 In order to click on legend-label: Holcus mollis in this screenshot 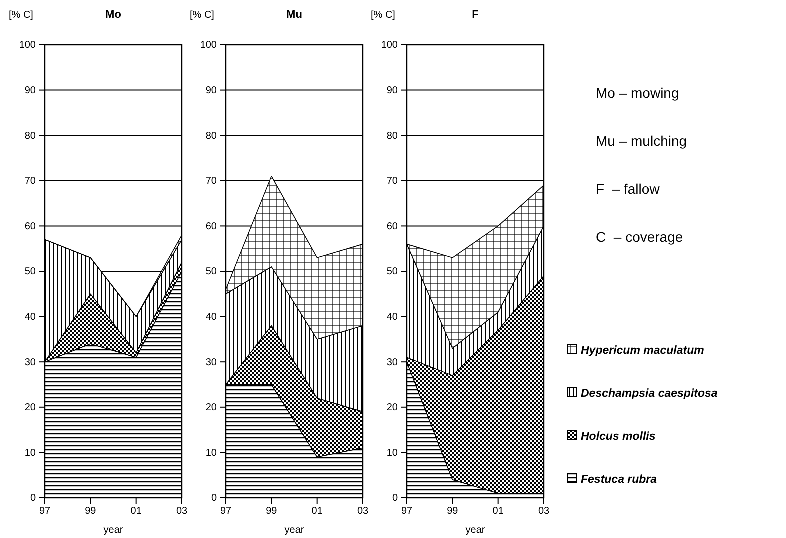, I will do `click(618, 437)`.